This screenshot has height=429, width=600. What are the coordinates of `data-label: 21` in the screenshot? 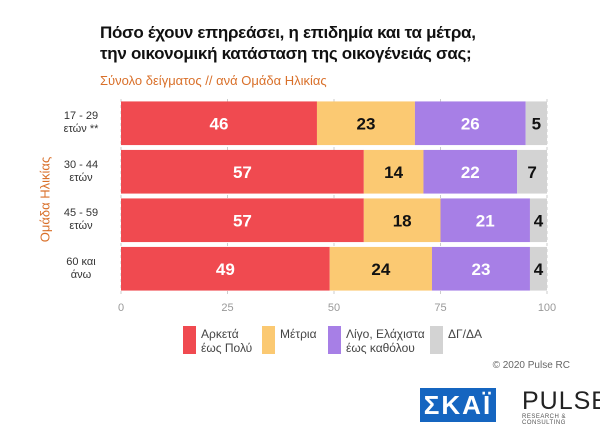 It's located at (485, 220).